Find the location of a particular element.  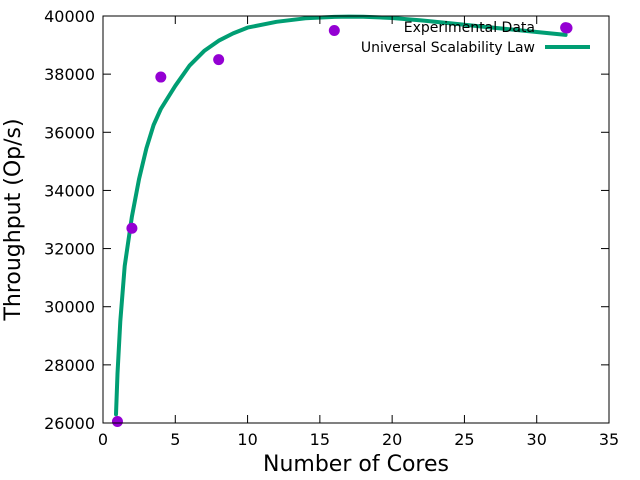

y-tick-label: 38000 is located at coordinates (69, 74).